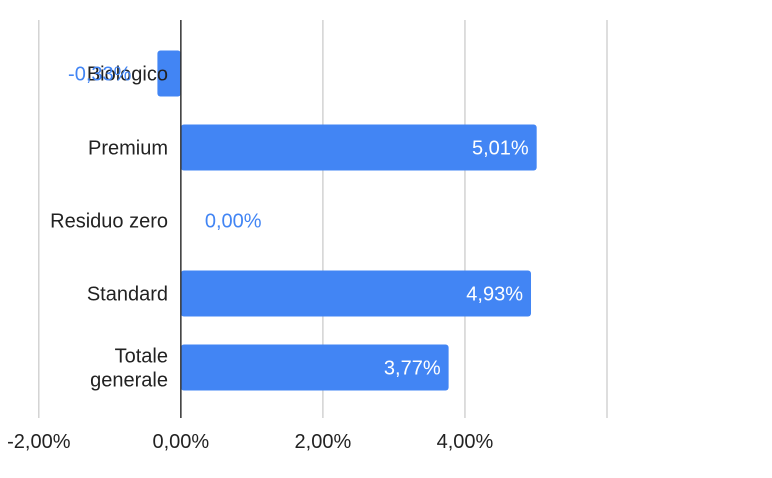 Image resolution: width=772 pixels, height=478 pixels. Describe the element at coordinates (358, 147) in the screenshot. I see `bar-premium` at that location.